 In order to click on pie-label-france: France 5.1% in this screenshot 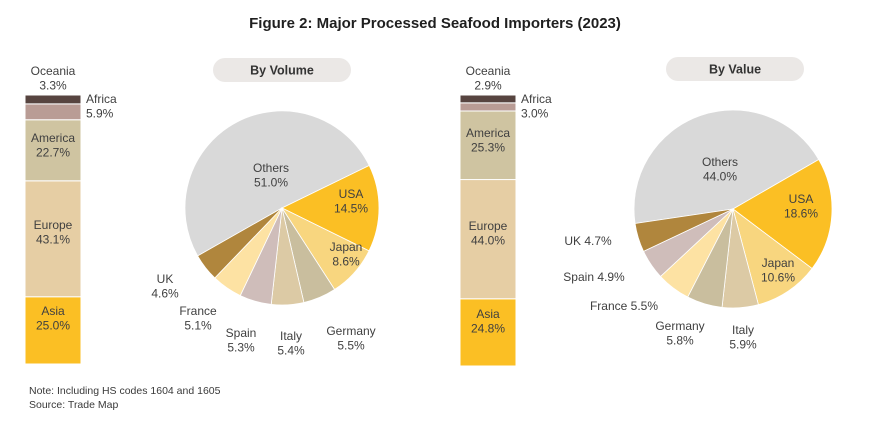, I will do `click(198, 318)`.